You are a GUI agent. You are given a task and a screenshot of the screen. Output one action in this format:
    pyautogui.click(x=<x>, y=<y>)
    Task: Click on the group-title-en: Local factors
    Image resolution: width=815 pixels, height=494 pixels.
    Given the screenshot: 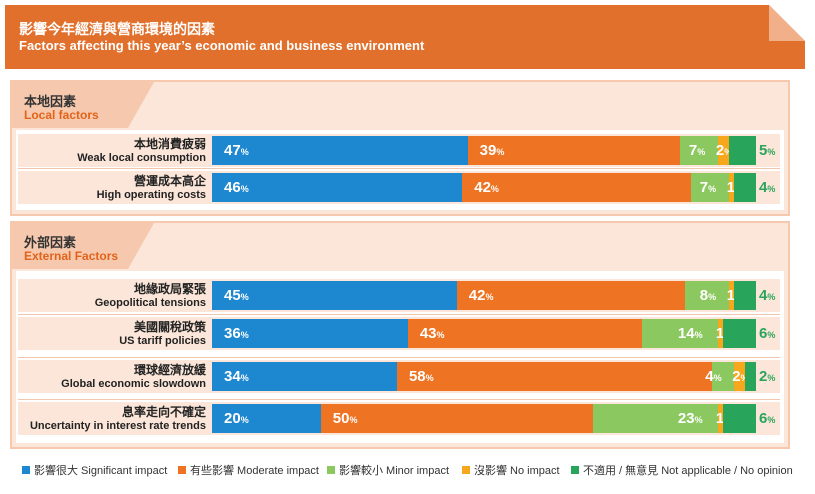 What is the action you would take?
    pyautogui.click(x=61, y=115)
    